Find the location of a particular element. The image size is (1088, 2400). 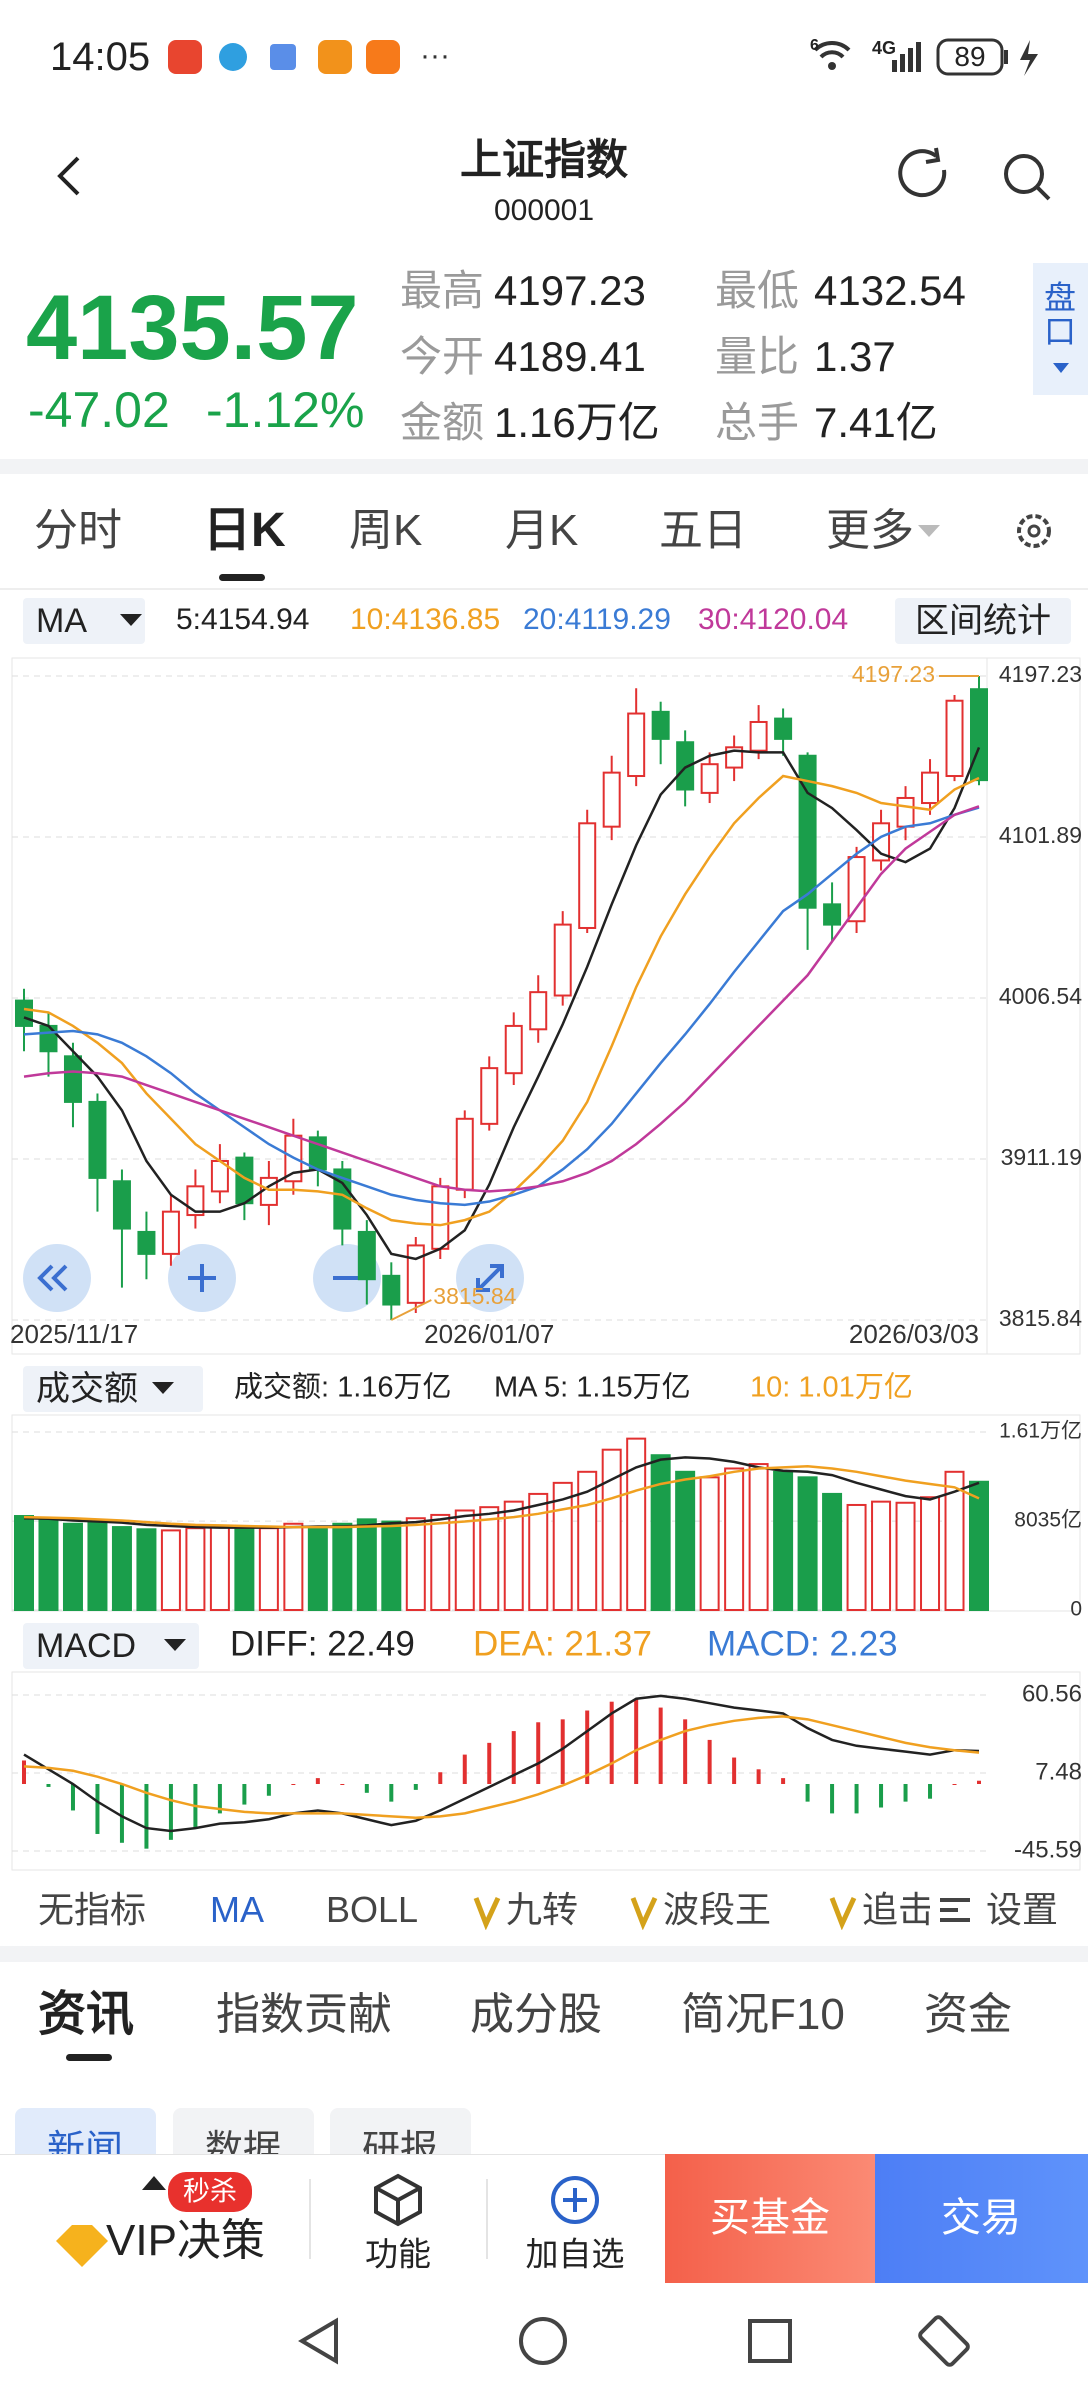

tab: 分时 is located at coordinates (78, 530).